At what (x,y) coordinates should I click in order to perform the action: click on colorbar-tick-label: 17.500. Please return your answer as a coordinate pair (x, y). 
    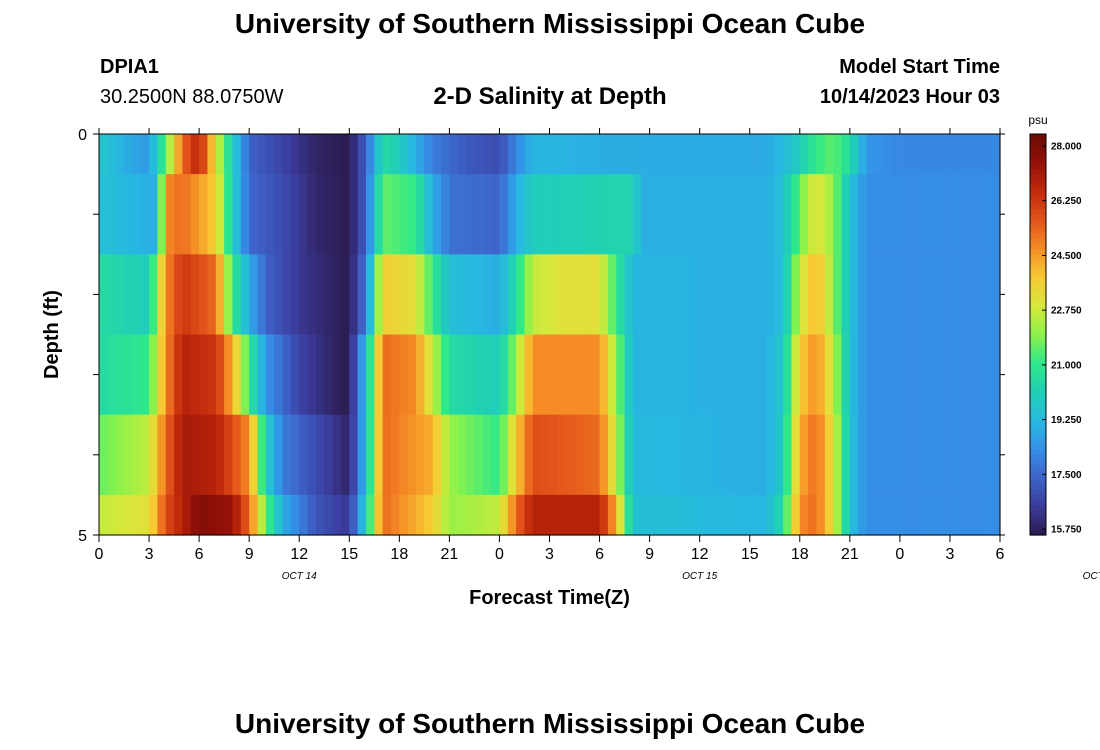
    Looking at the image, I should click on (1066, 475).